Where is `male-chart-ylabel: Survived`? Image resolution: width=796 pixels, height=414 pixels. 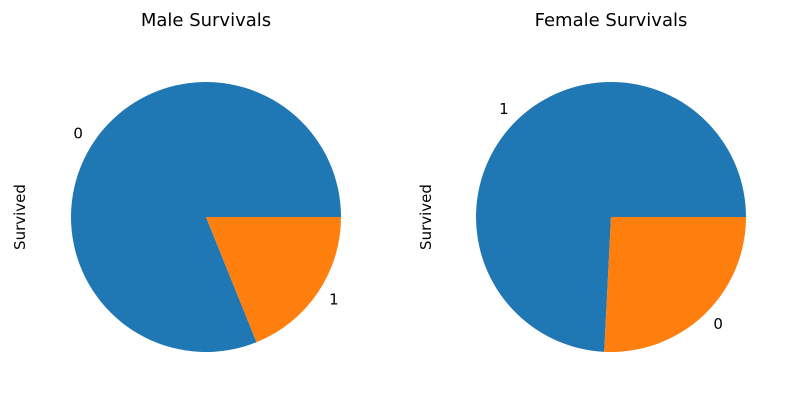 male-chart-ylabel: Survived is located at coordinates (20, 217).